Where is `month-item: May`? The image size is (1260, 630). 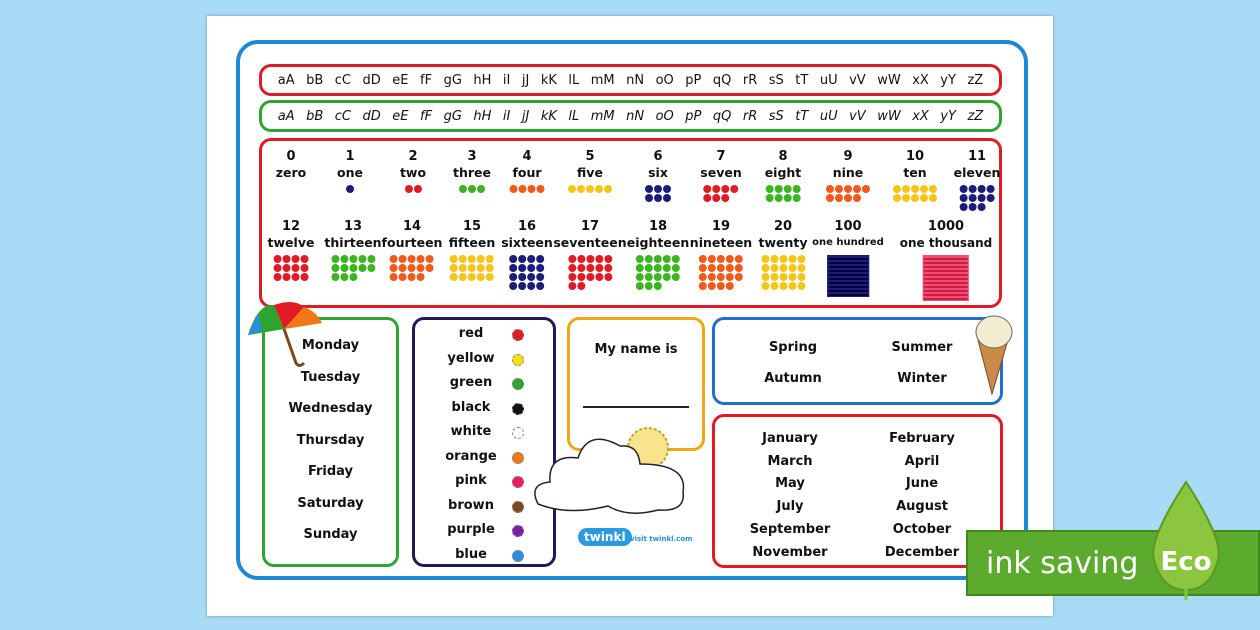
month-item: May is located at coordinates (790, 484).